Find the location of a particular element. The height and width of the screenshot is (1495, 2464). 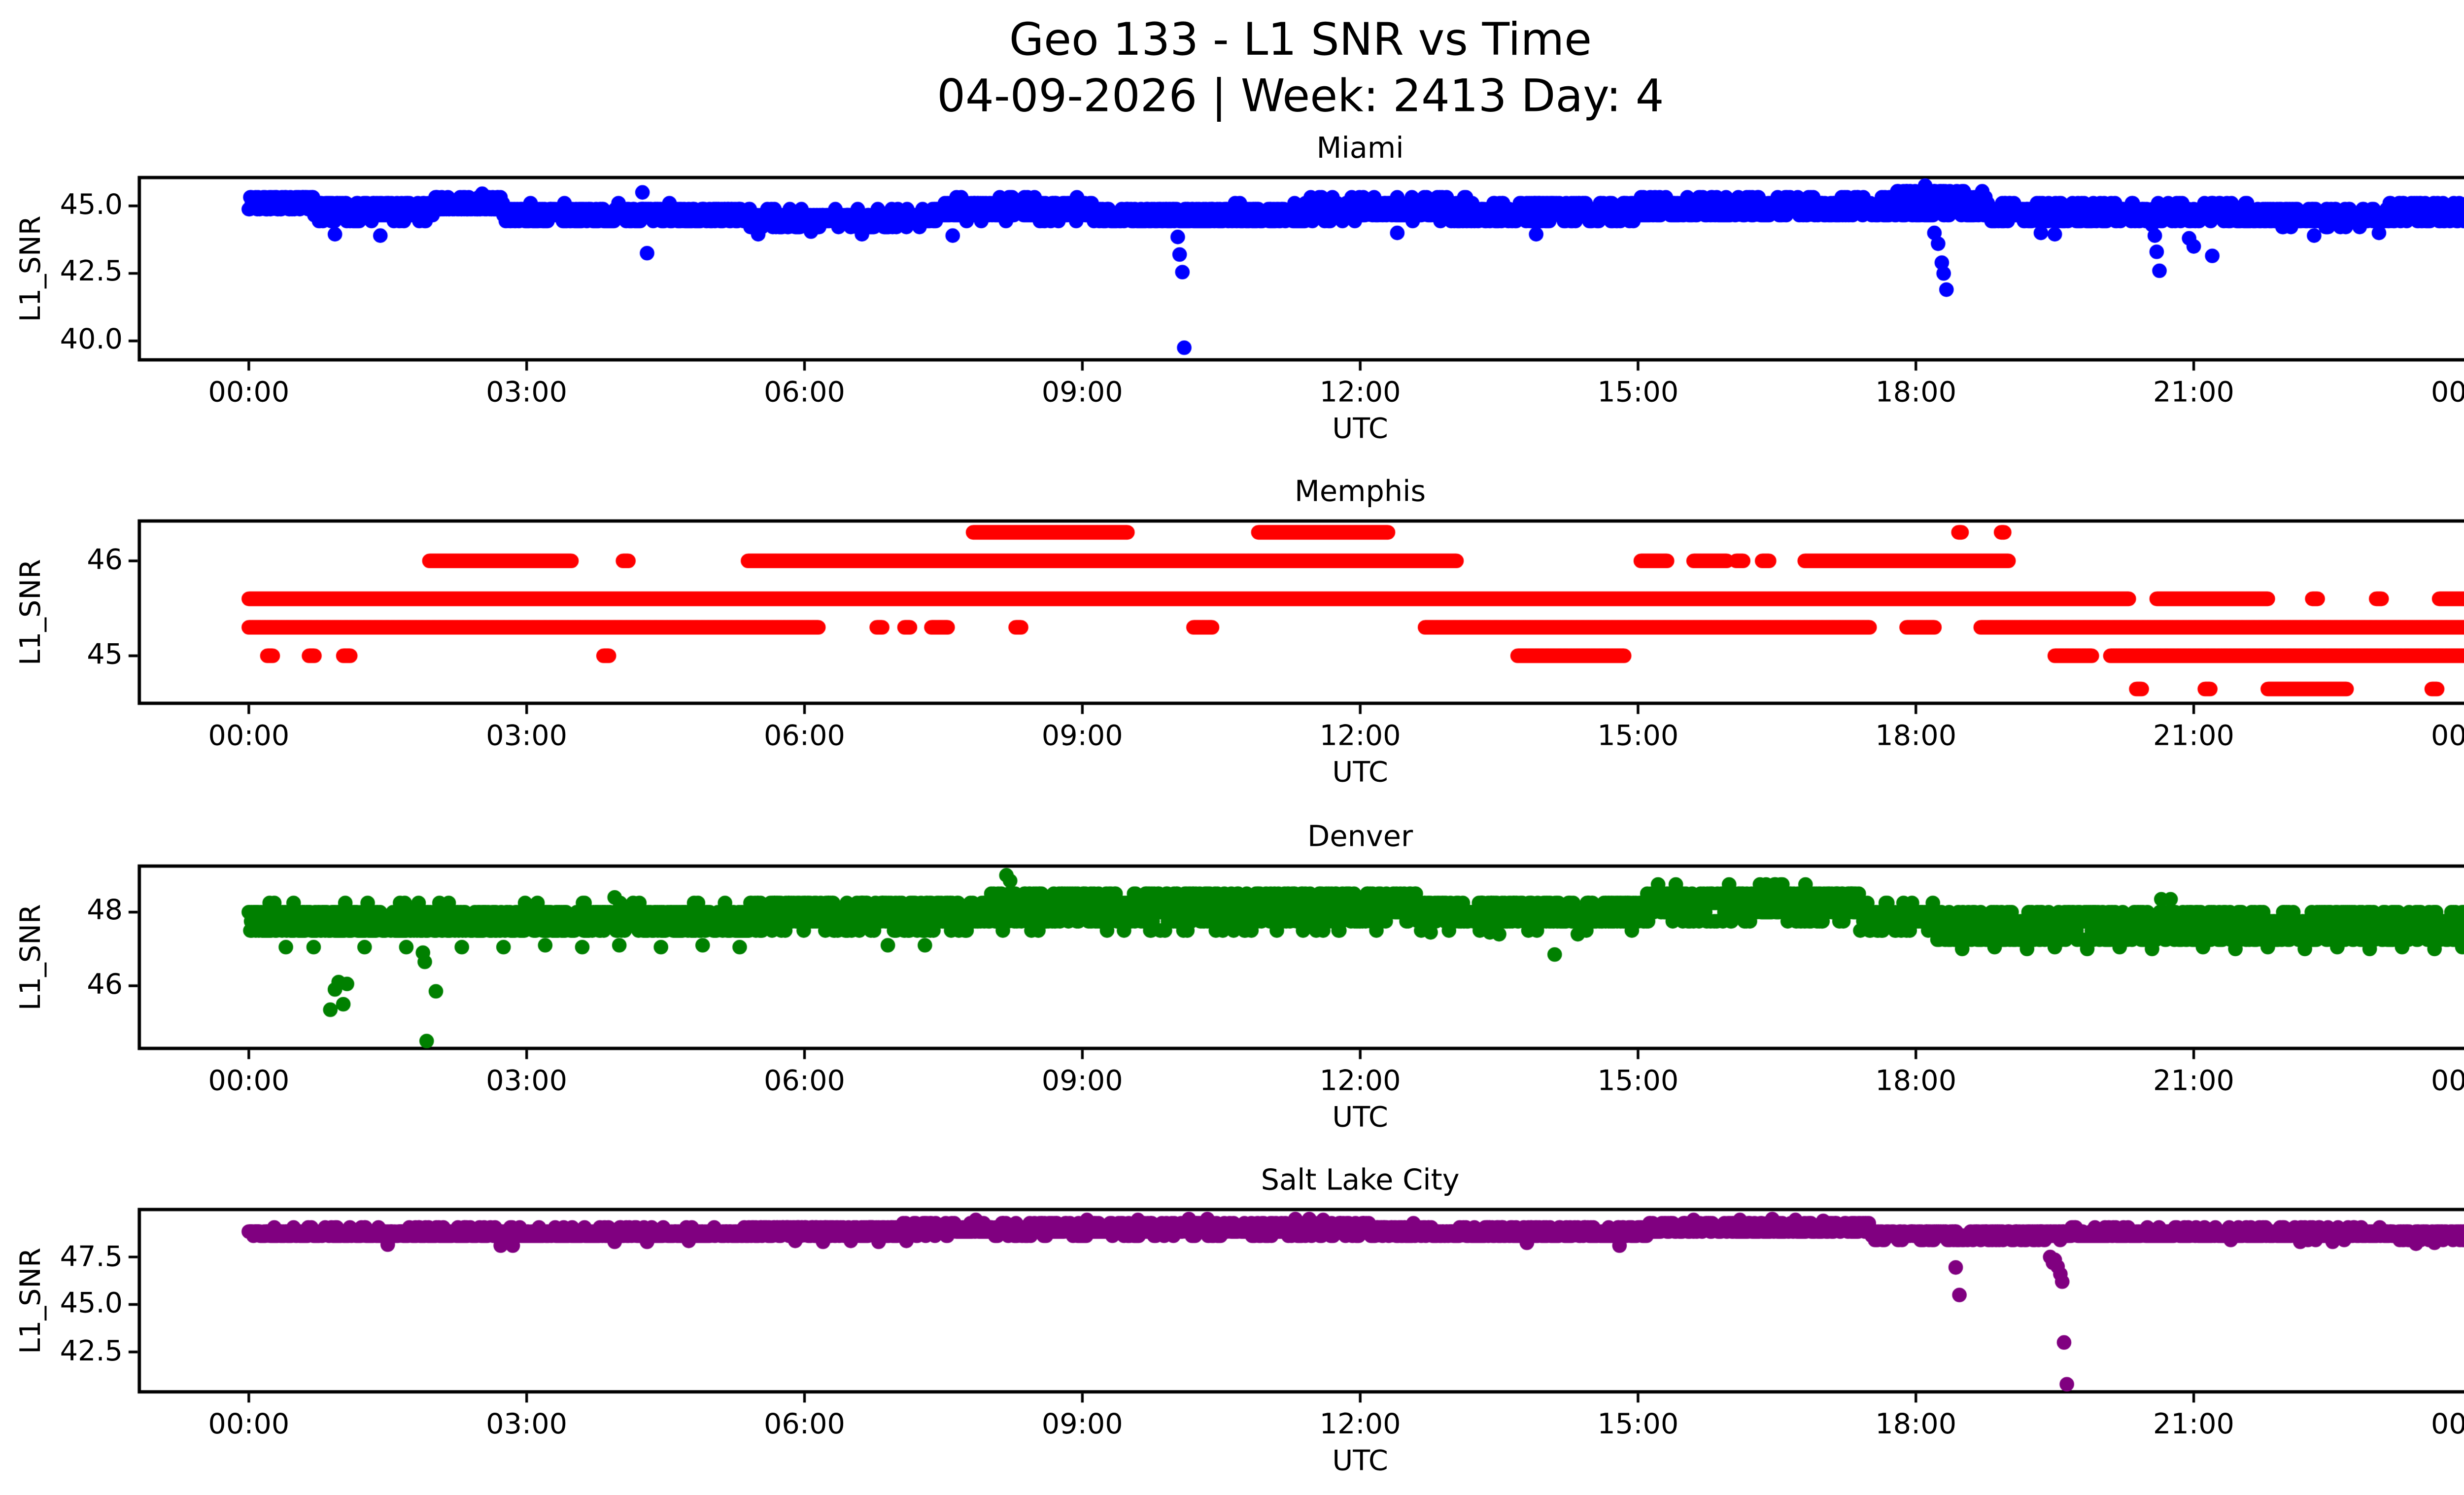

y-tick-label: 45 is located at coordinates (105, 656).